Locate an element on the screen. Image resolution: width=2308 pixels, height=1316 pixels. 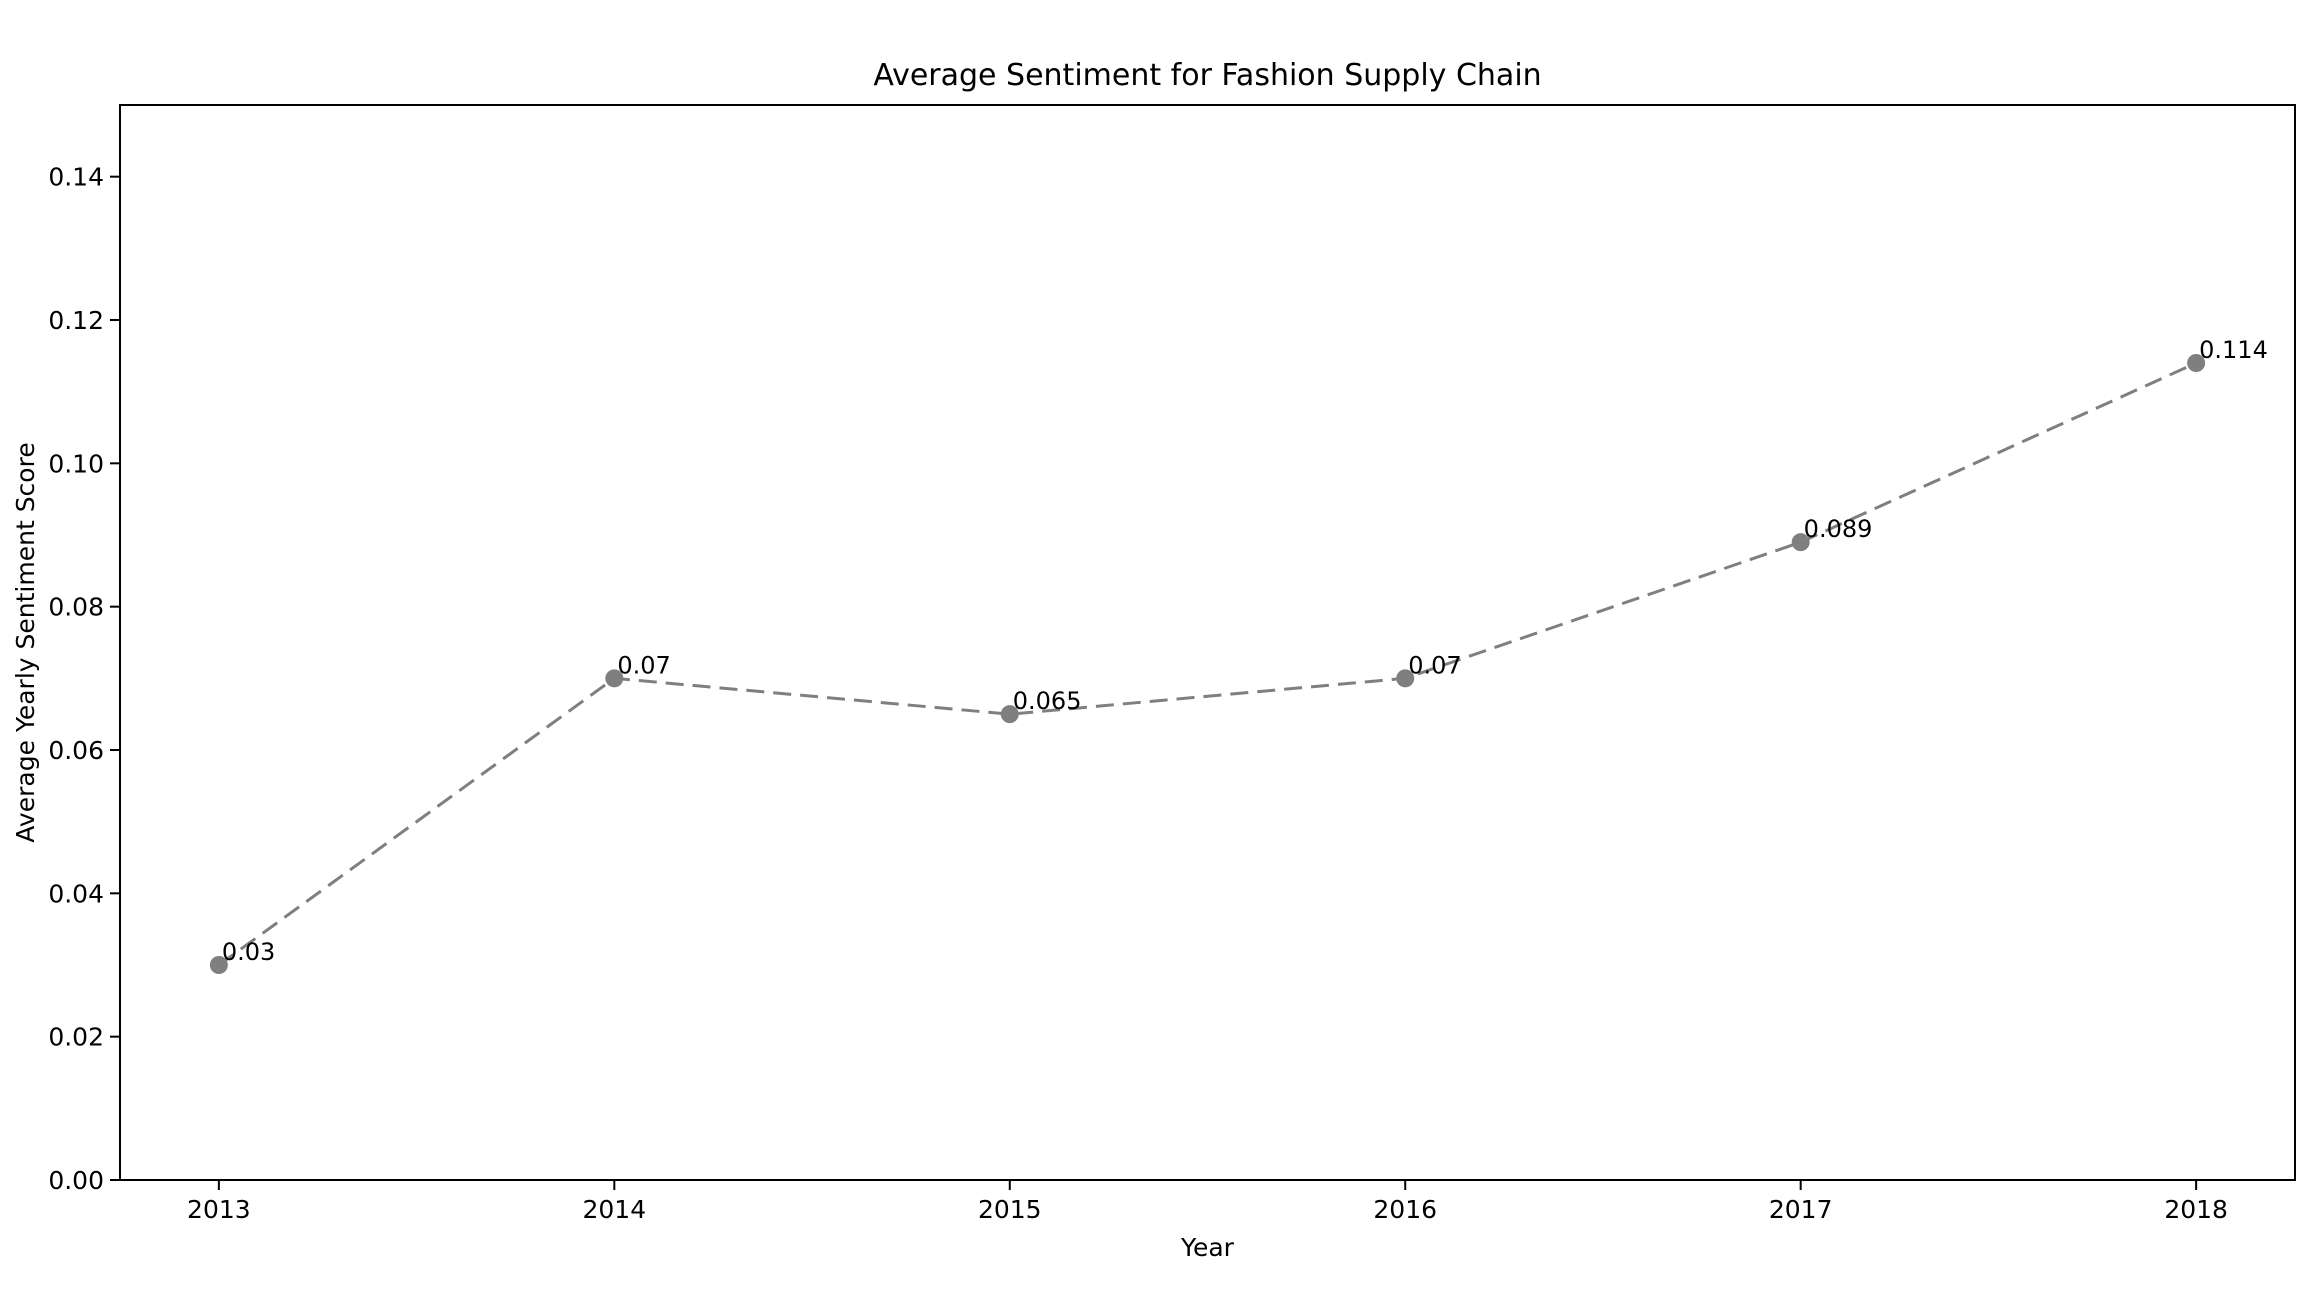
y-tick-label: 0.08 is located at coordinates (76, 607).